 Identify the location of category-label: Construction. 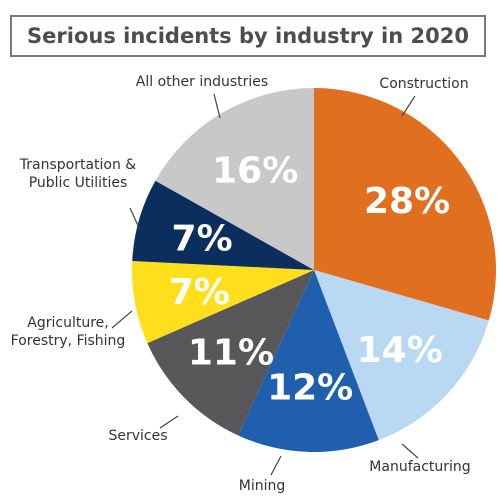
(423, 84).